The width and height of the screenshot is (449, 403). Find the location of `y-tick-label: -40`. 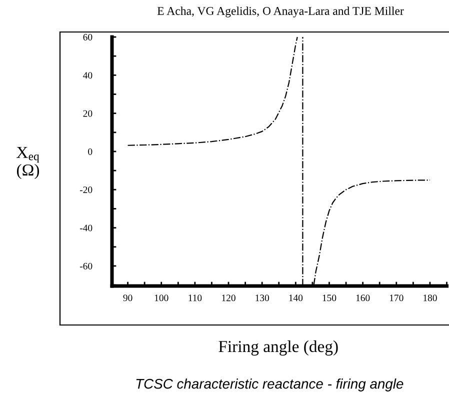

y-tick-label: -40 is located at coordinates (86, 228).